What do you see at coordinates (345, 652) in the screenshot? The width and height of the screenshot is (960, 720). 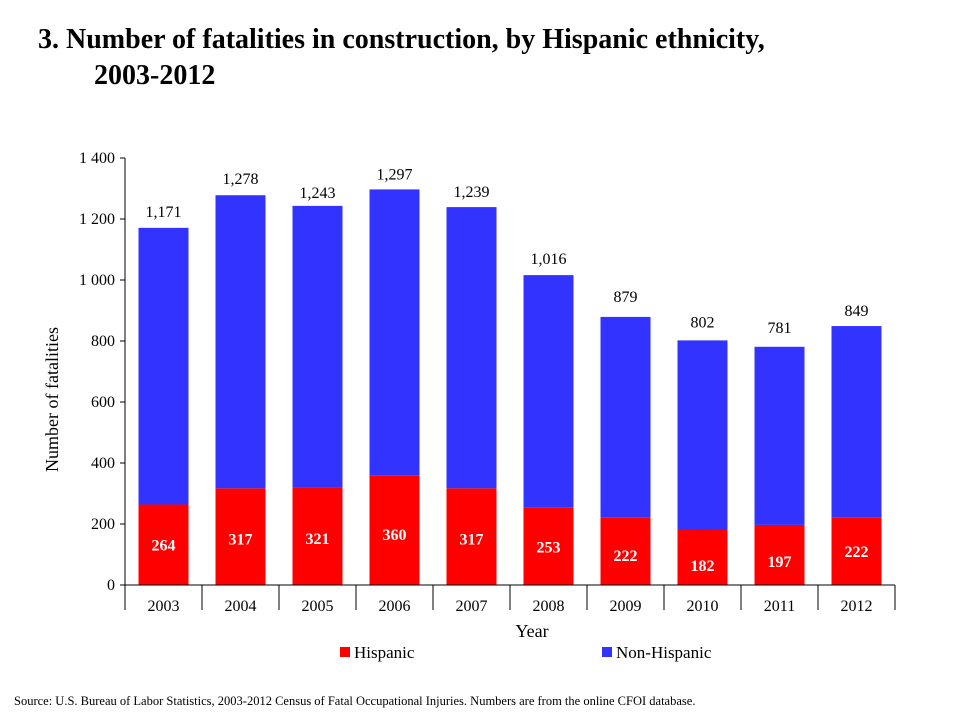 I see `legend-swatch-hispanic` at bounding box center [345, 652].